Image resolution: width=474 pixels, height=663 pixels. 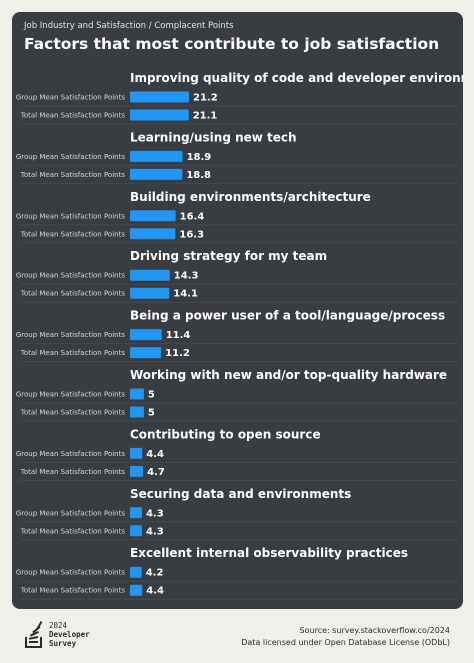 What do you see at coordinates (69, 634) in the screenshot?
I see `logo-text-developer: Developer` at bounding box center [69, 634].